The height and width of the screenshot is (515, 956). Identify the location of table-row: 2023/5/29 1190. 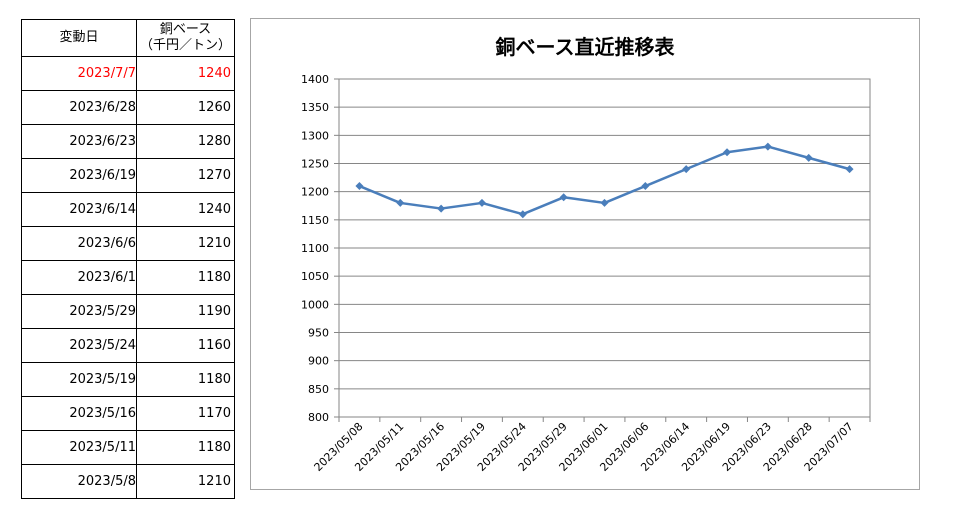
(128, 311).